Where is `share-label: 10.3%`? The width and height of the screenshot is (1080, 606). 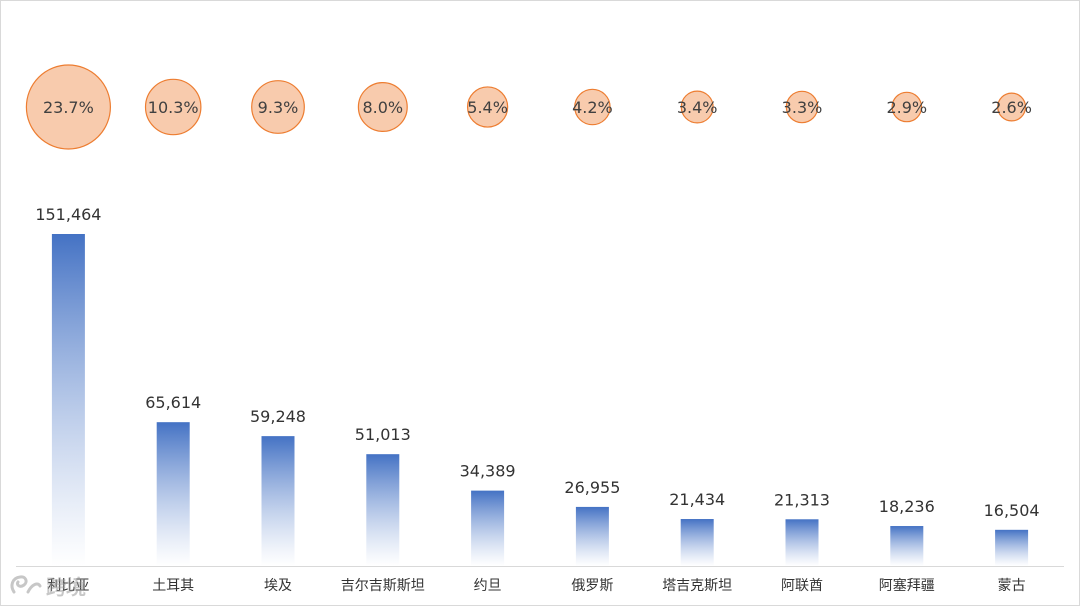 share-label: 10.3% is located at coordinates (173, 107).